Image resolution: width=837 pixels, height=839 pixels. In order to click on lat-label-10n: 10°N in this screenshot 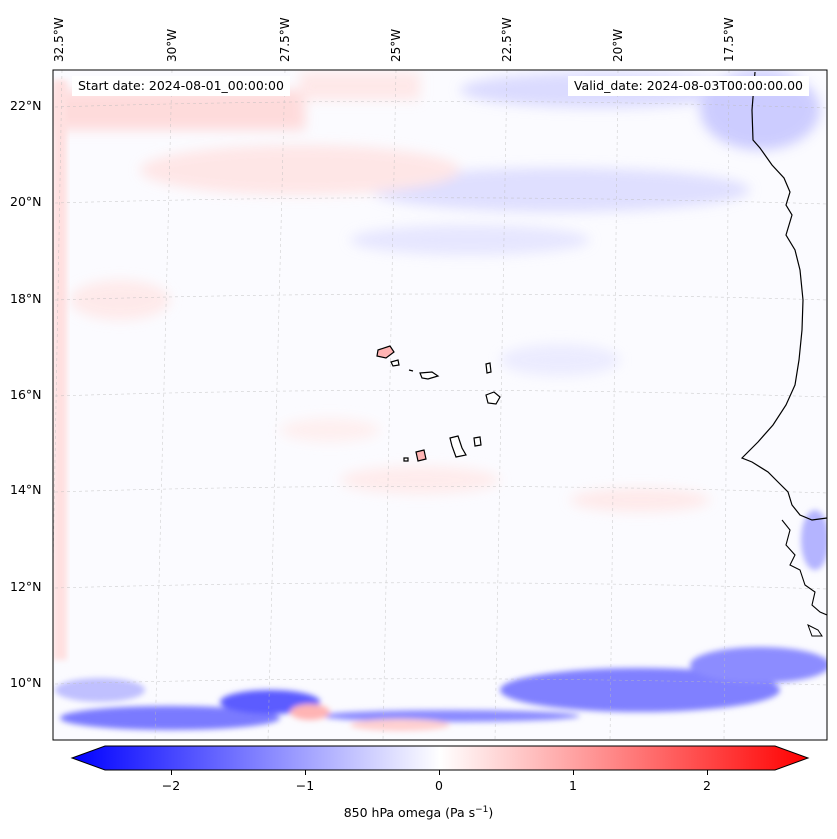, I will do `click(26, 682)`.